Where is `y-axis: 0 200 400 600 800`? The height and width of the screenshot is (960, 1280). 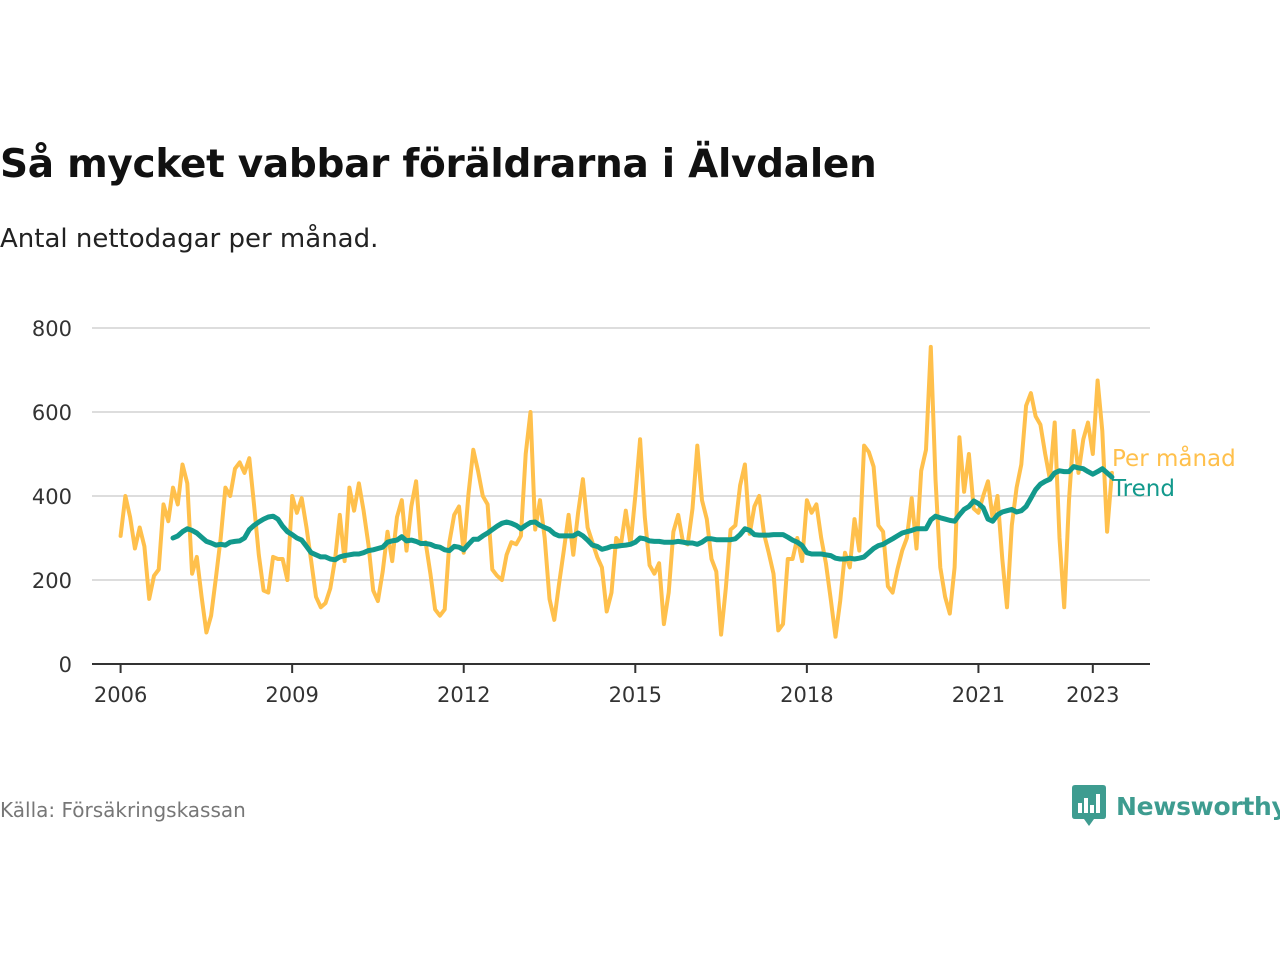
y-axis: 0 200 400 600 800 is located at coordinates (52, 497).